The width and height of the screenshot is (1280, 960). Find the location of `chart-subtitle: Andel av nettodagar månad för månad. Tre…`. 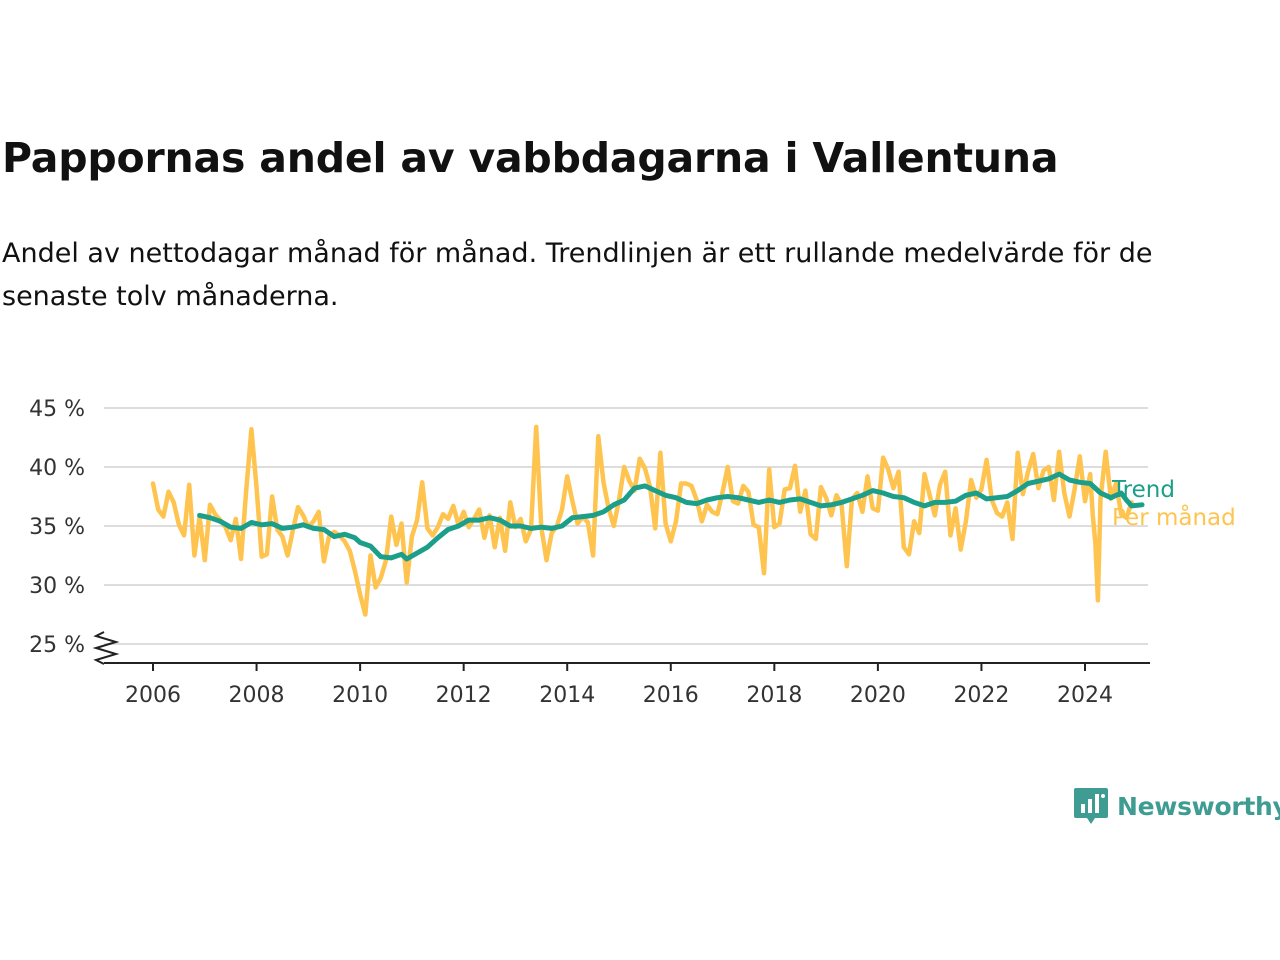

chart-subtitle: Andel av nettodagar månad för månad. Tre… is located at coordinates (577, 275).